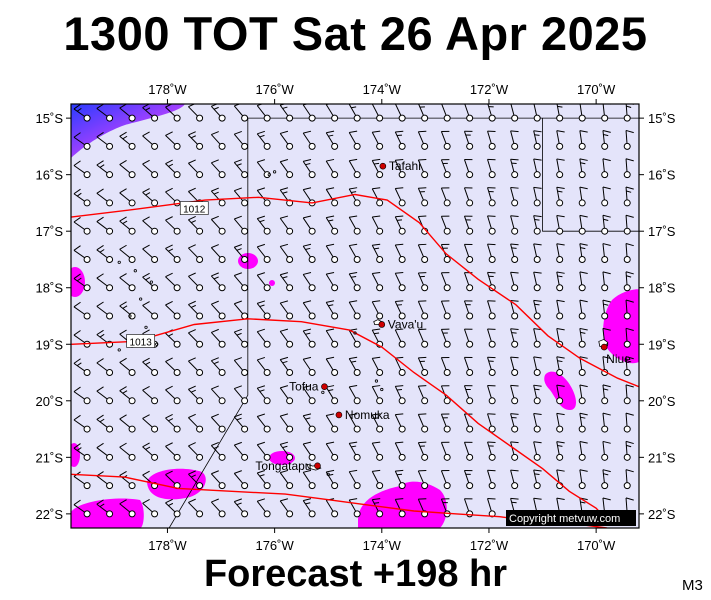 This screenshot has width=711, height=600. What do you see at coordinates (560, 390) in the screenshot?
I see `rain-area-east` at bounding box center [560, 390].